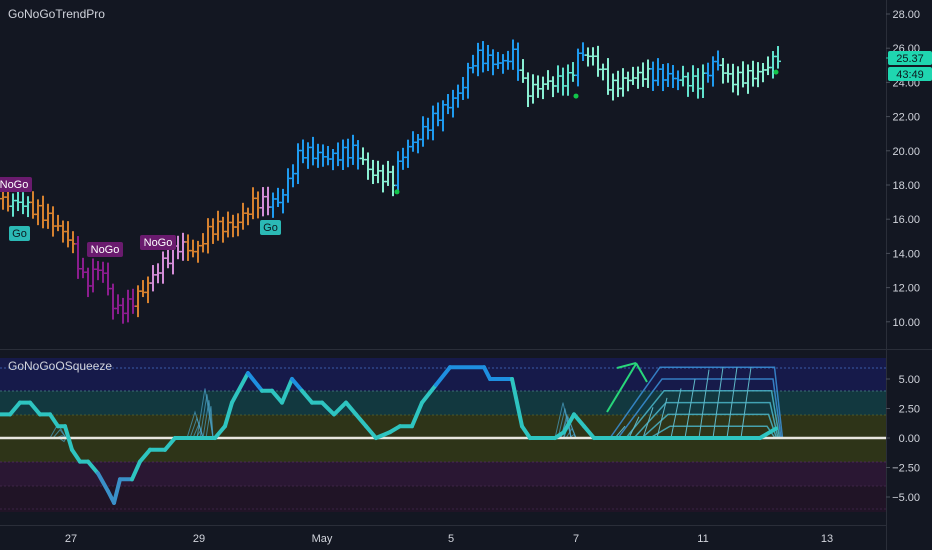 The image size is (932, 550). I want to click on signal-label-go: Go, so click(19, 233).